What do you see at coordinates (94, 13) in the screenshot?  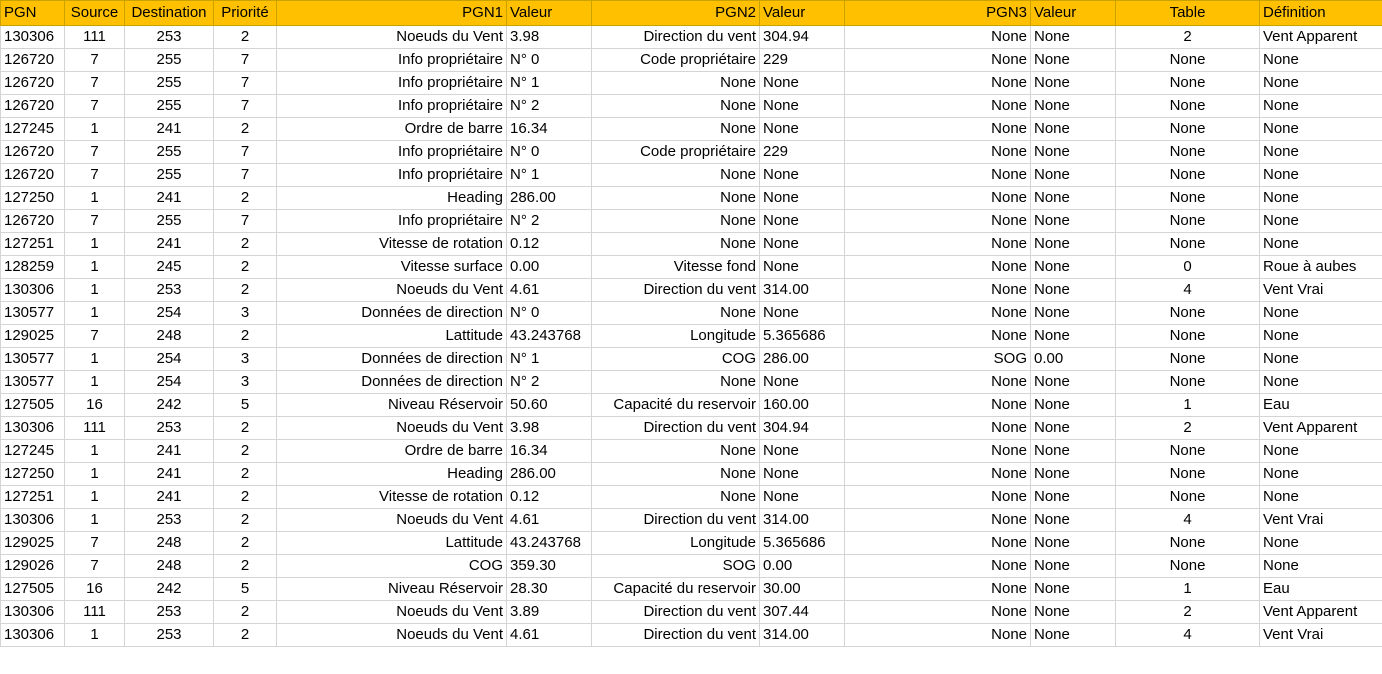 I see `column-header-source: Source` at bounding box center [94, 13].